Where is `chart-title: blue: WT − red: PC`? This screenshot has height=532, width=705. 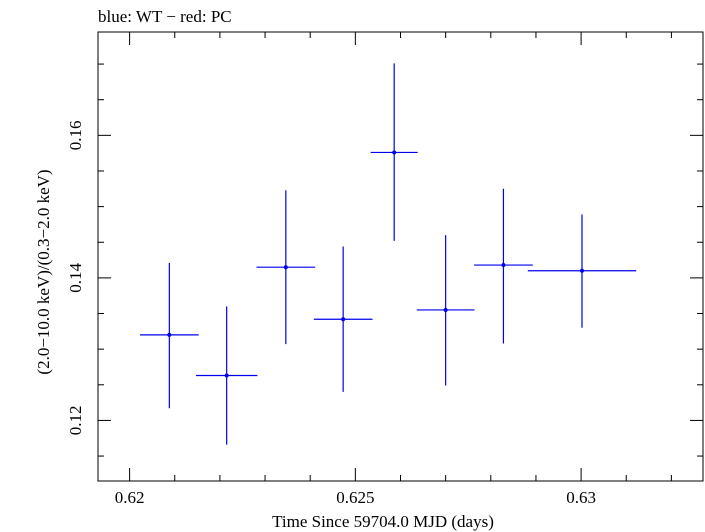 chart-title: blue: WT − red: PC is located at coordinates (165, 16).